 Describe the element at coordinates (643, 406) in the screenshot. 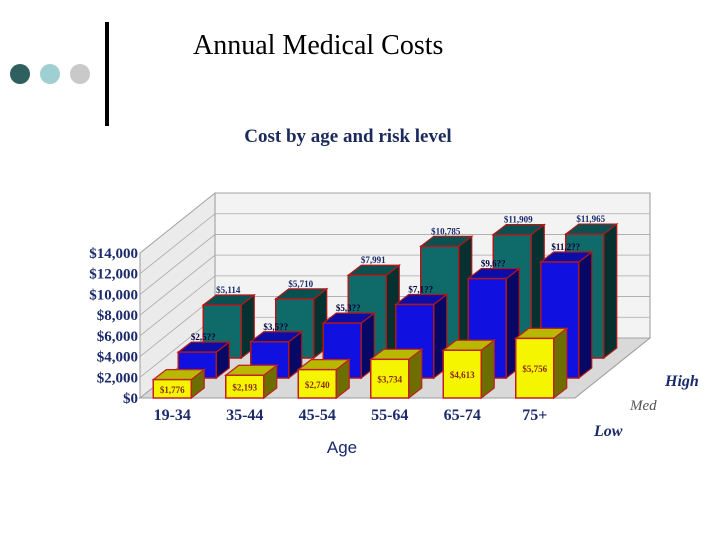

I see `series-label-med: Med` at that location.